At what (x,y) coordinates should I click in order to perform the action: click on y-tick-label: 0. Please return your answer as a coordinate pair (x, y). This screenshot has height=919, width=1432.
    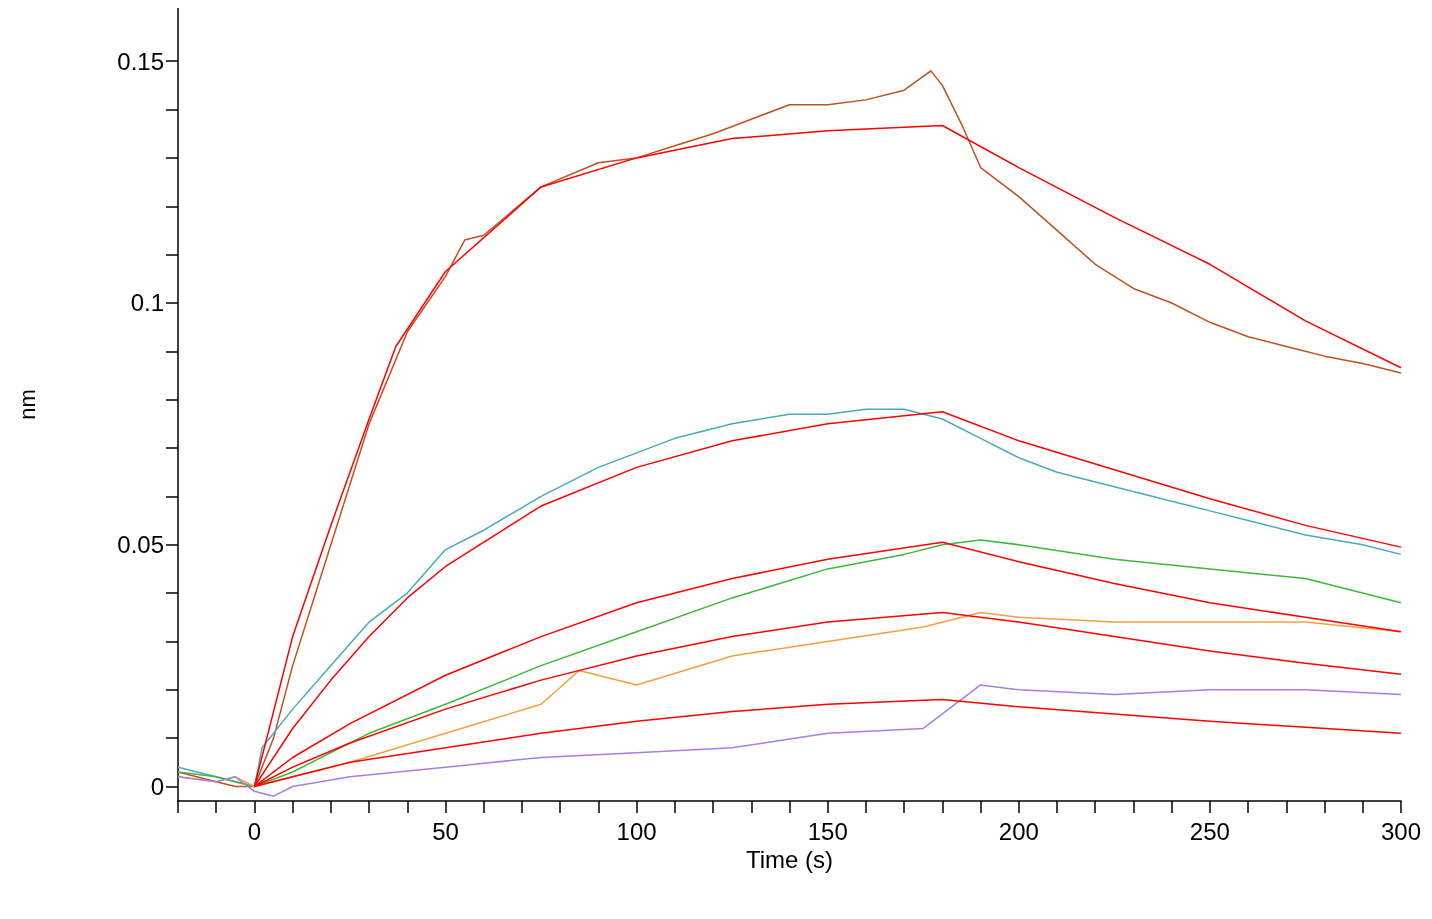
    Looking at the image, I should click on (157, 786).